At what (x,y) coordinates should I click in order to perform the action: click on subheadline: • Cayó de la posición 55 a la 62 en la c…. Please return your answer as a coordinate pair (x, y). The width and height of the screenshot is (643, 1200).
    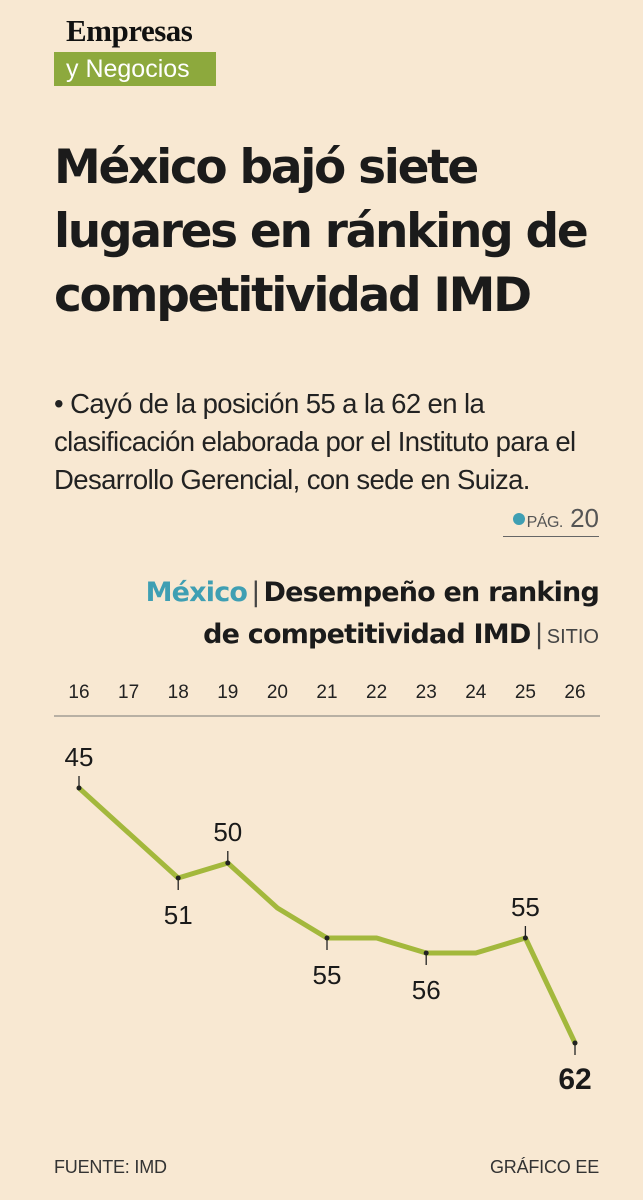
    Looking at the image, I should click on (315, 441).